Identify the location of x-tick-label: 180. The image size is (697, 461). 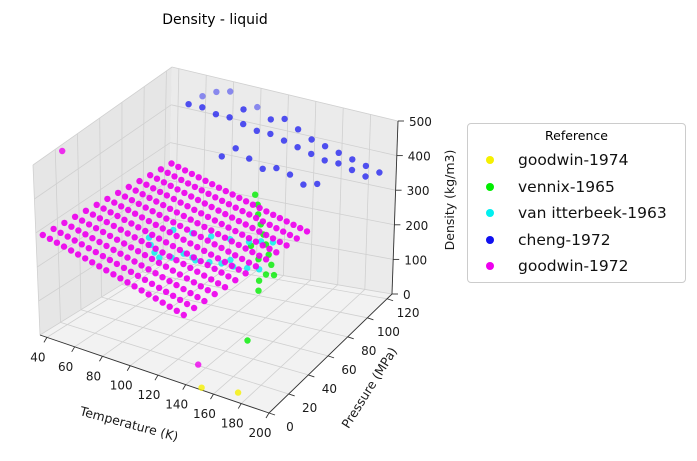
(232, 424).